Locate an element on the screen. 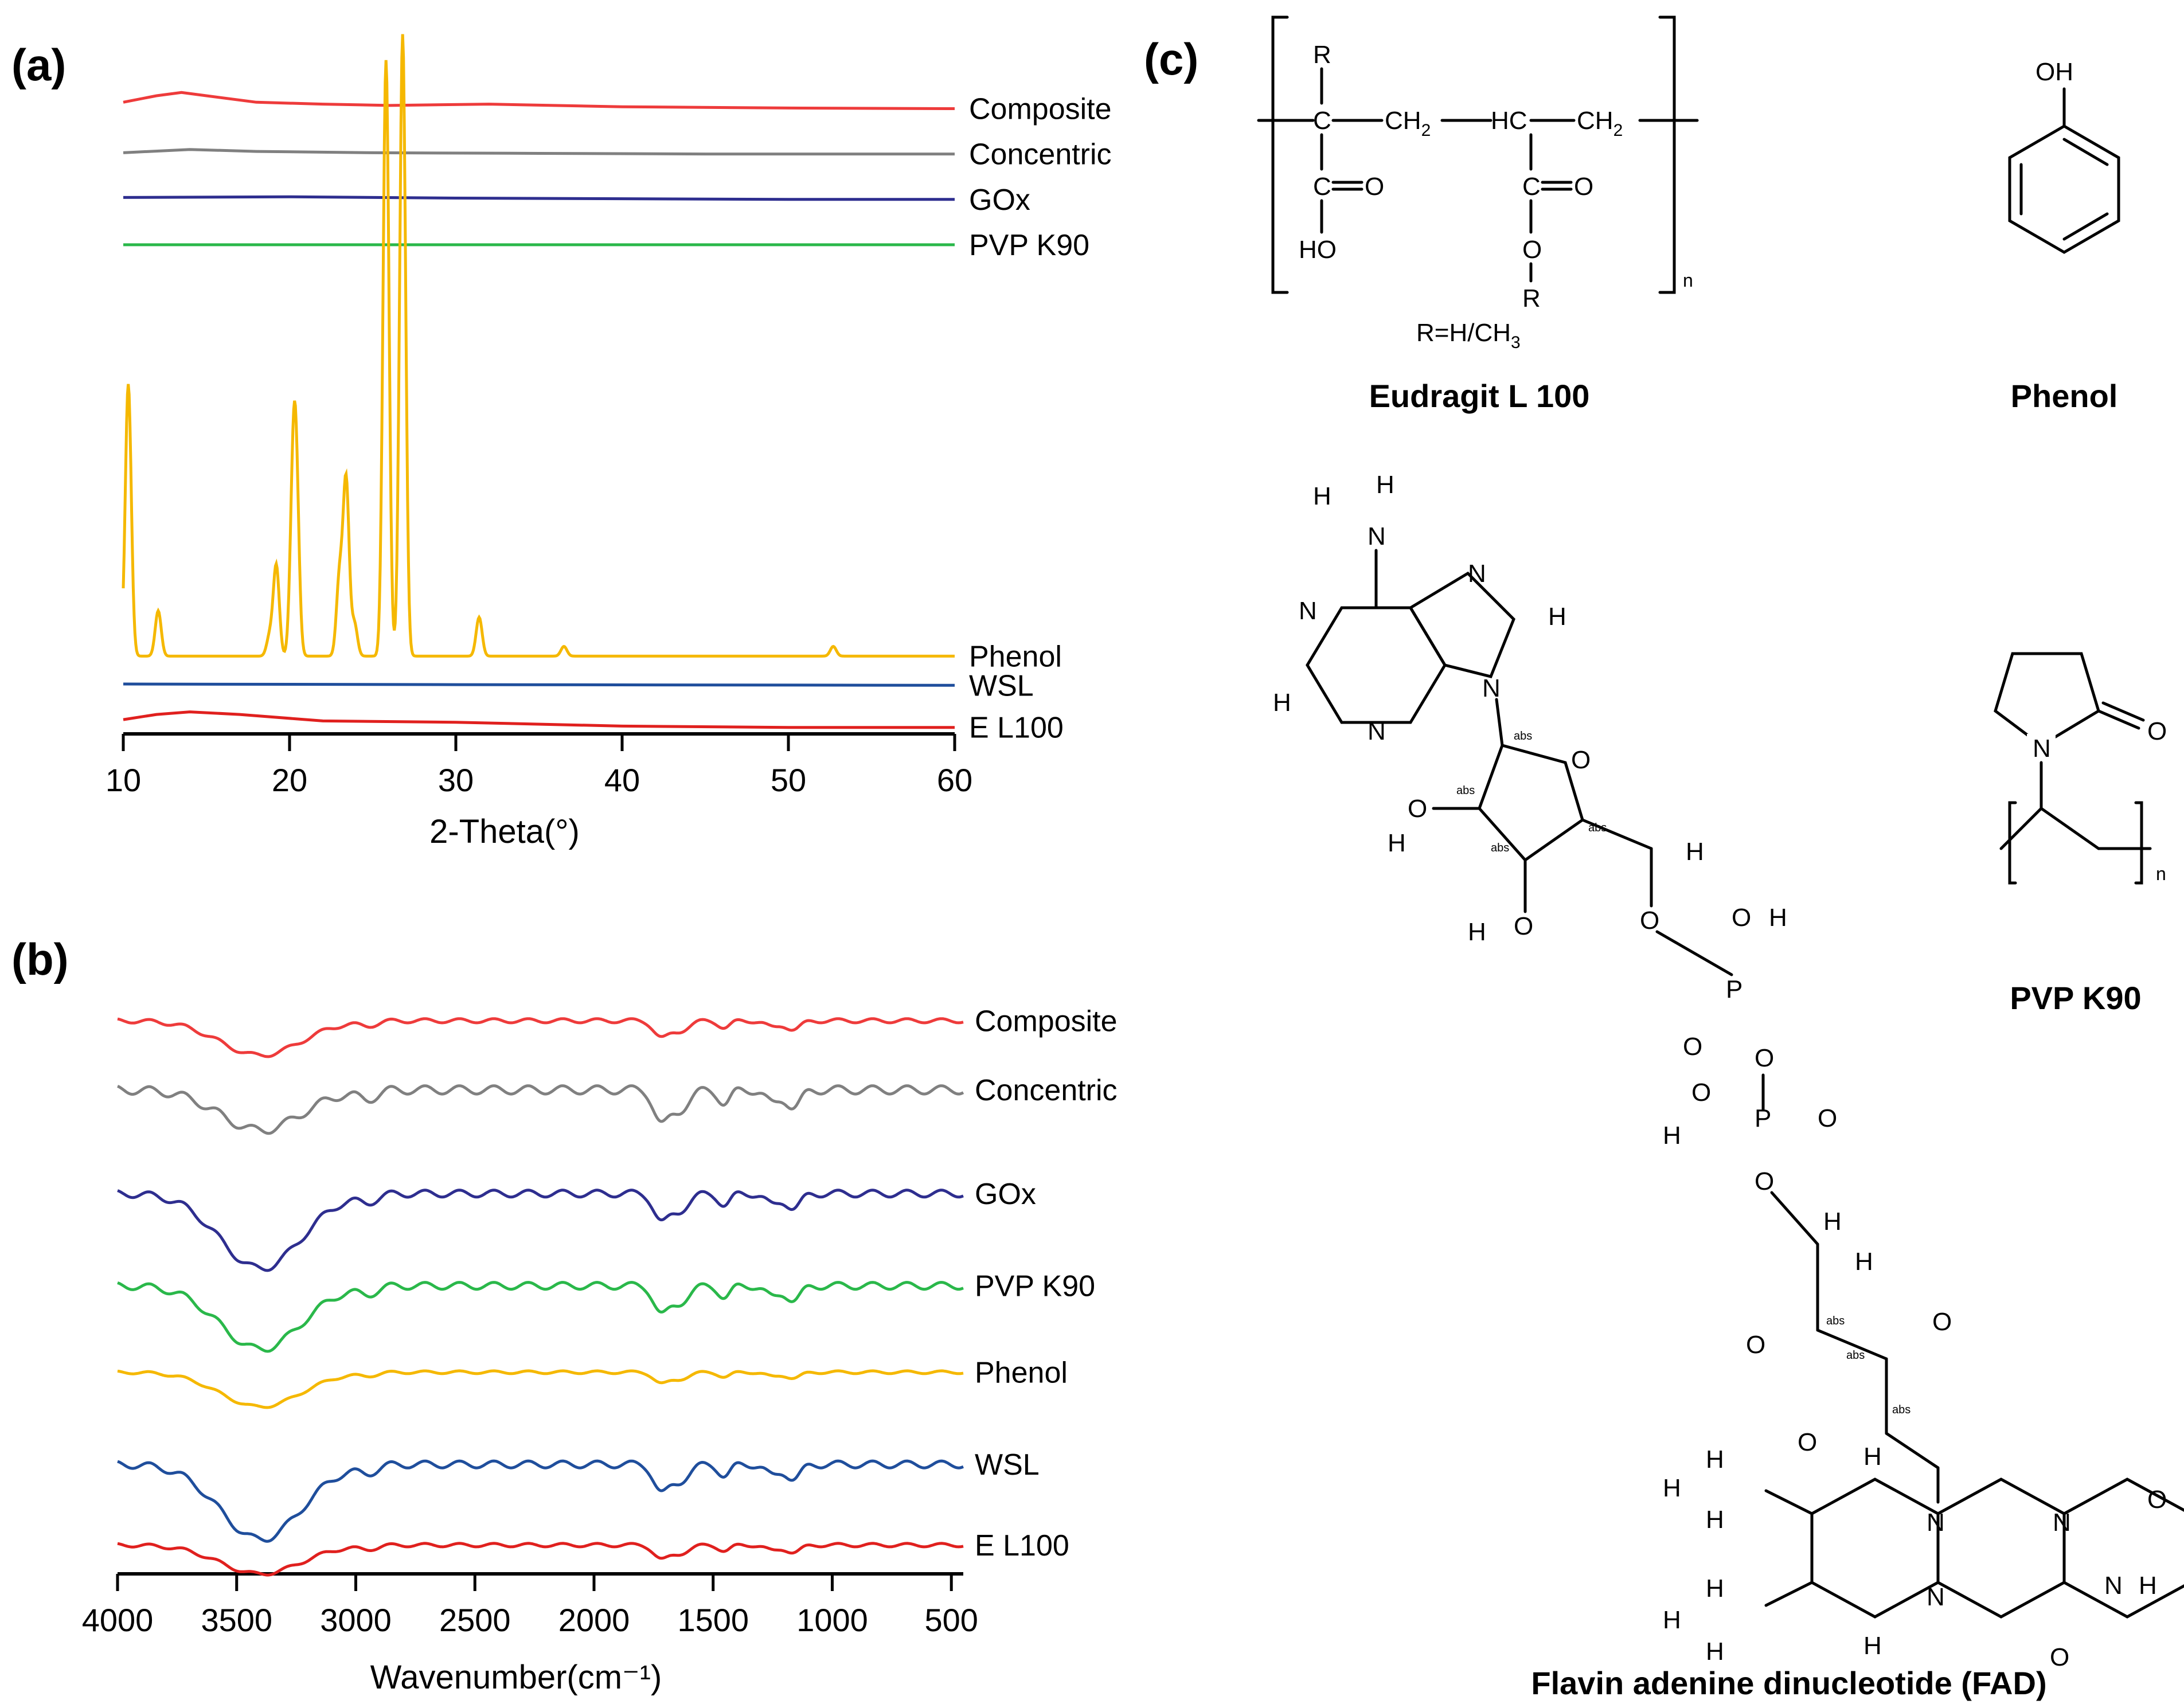 This screenshot has height=1704, width=2184. xrd-legend-label: PVP K90 is located at coordinates (1029, 245).